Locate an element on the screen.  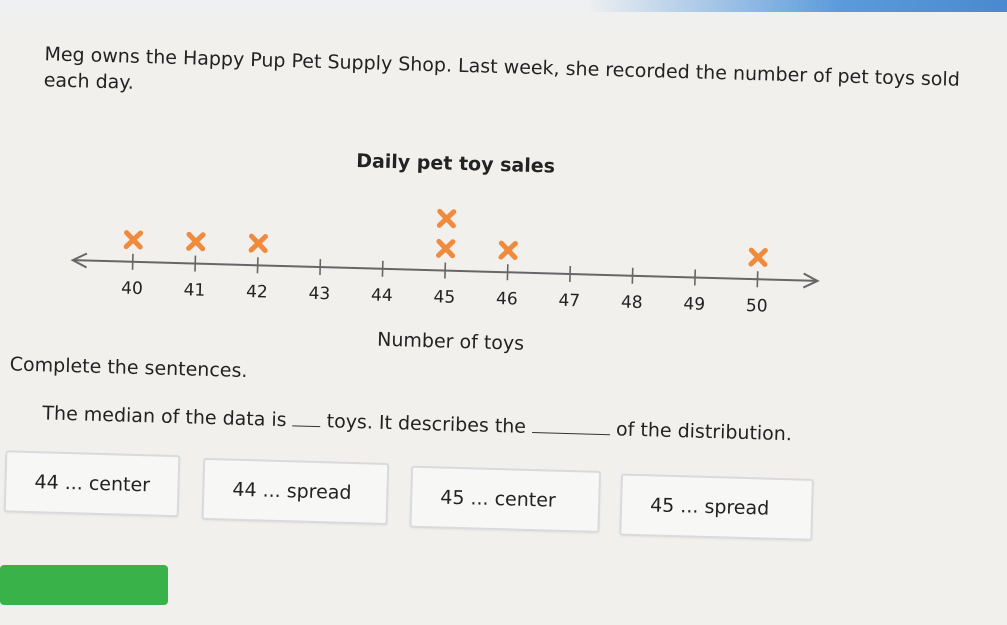
tick-label: 45 is located at coordinates (444, 297).